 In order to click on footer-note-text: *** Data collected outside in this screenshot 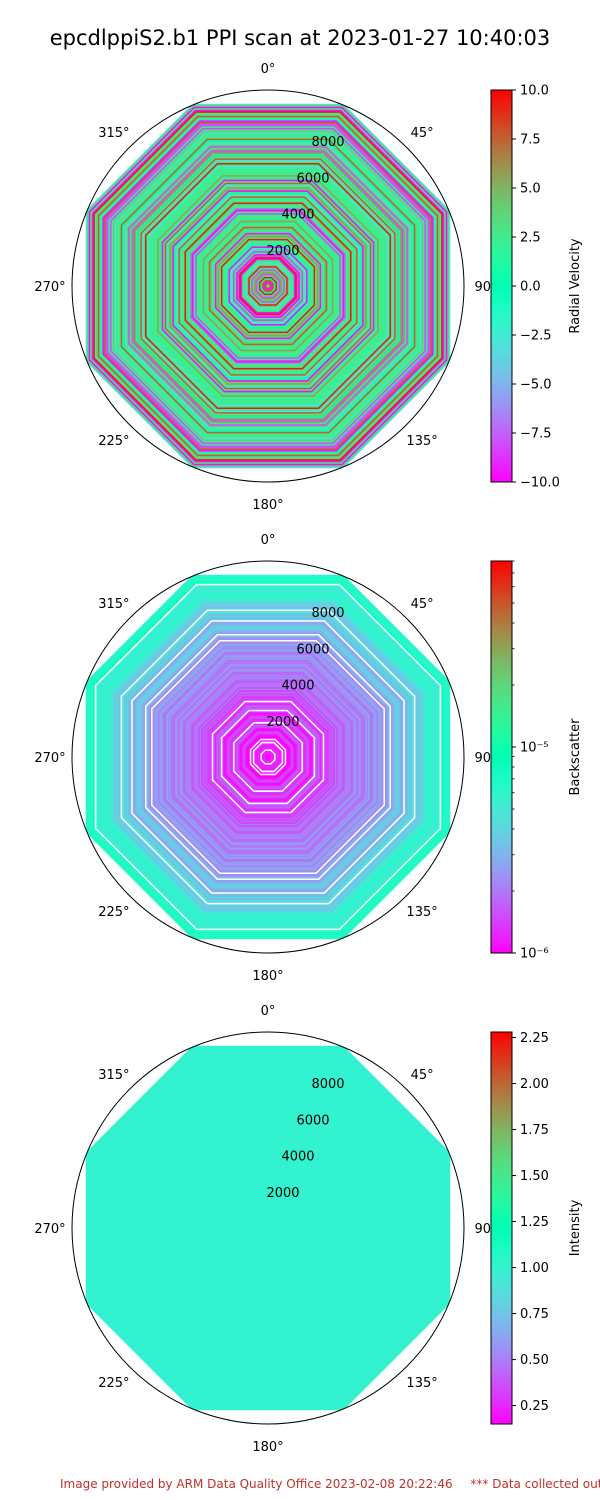, I will do `click(535, 1484)`.